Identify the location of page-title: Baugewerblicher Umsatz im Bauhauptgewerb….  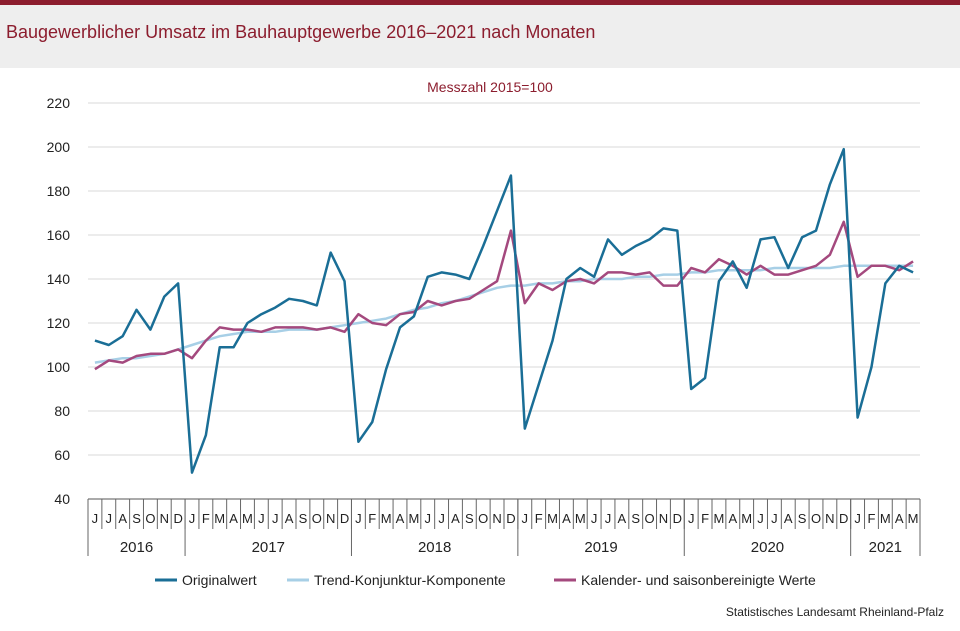
(301, 32).